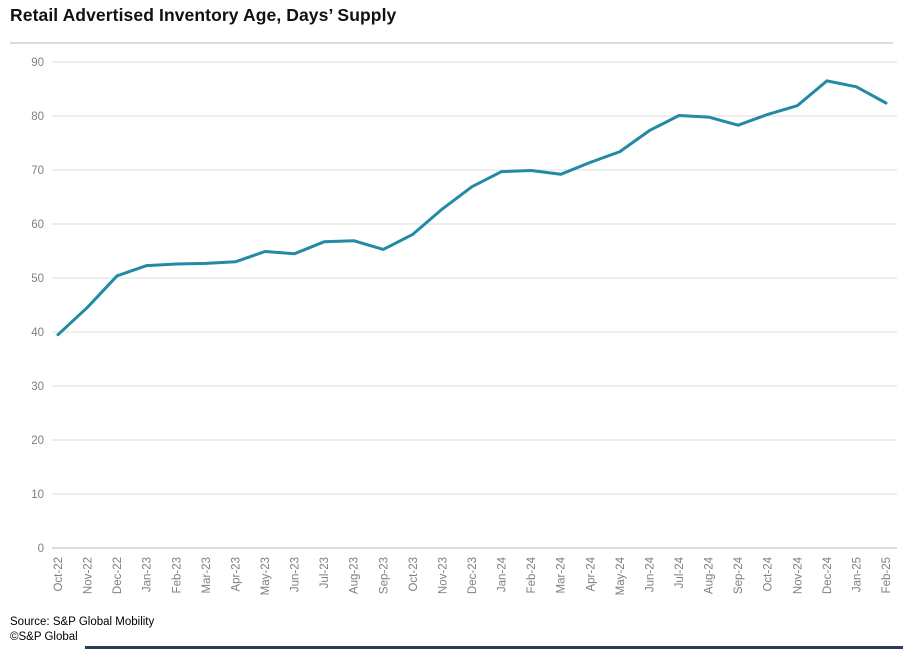  Describe the element at coordinates (414, 574) in the screenshot. I see `x-tick-label: Oct-23` at that location.